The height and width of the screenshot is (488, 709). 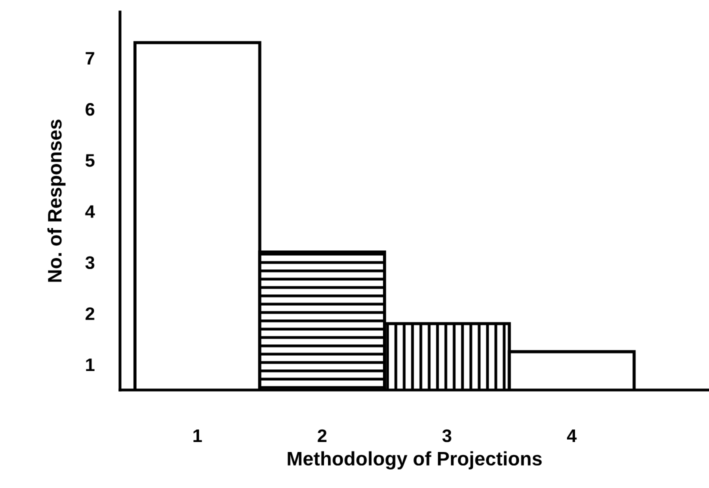 What do you see at coordinates (90, 313) in the screenshot?
I see `y-tick-label: 2` at bounding box center [90, 313].